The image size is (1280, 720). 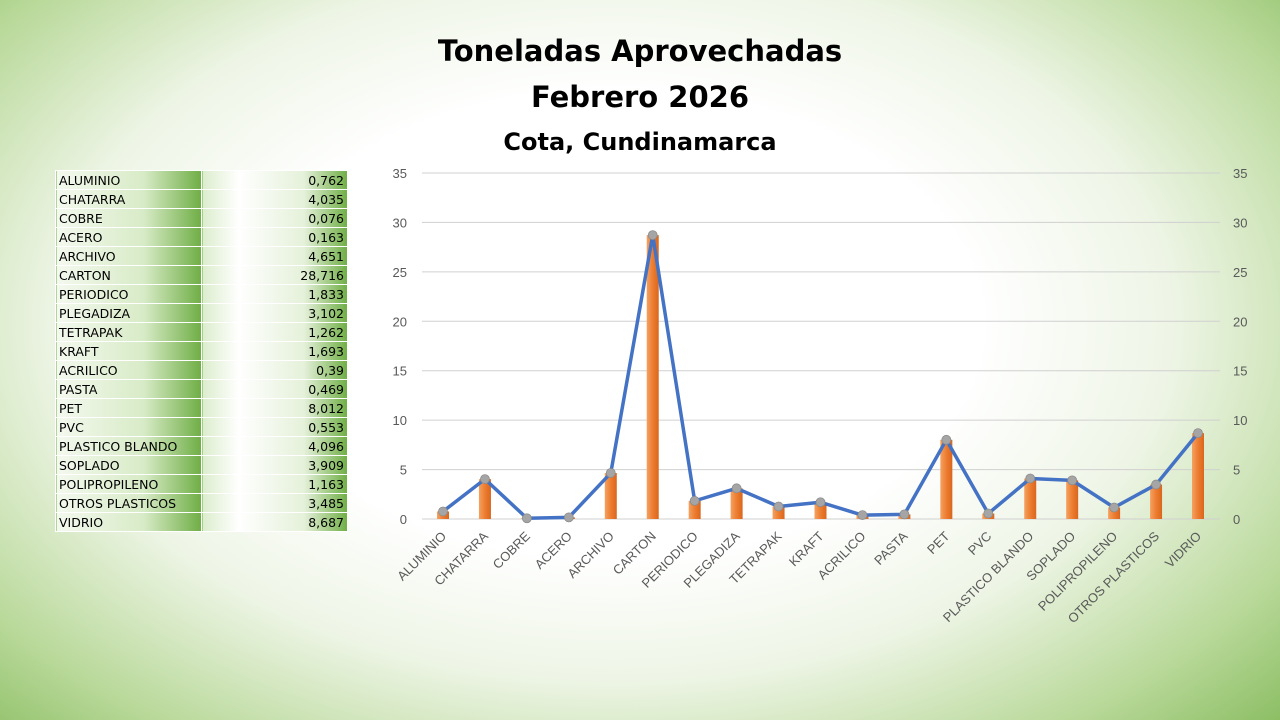 What do you see at coordinates (128, 446) in the screenshot?
I see `material-name: PLASTICO BLANDO` at bounding box center [128, 446].